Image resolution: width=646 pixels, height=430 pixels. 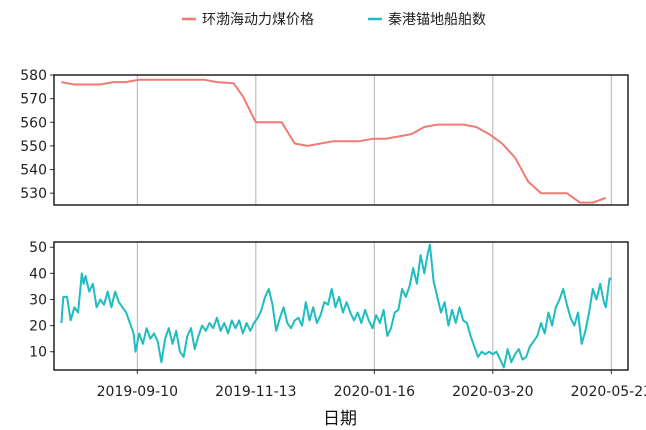 I want to click on x-tick-label-4: 2020-05-23, so click(x=608, y=392).